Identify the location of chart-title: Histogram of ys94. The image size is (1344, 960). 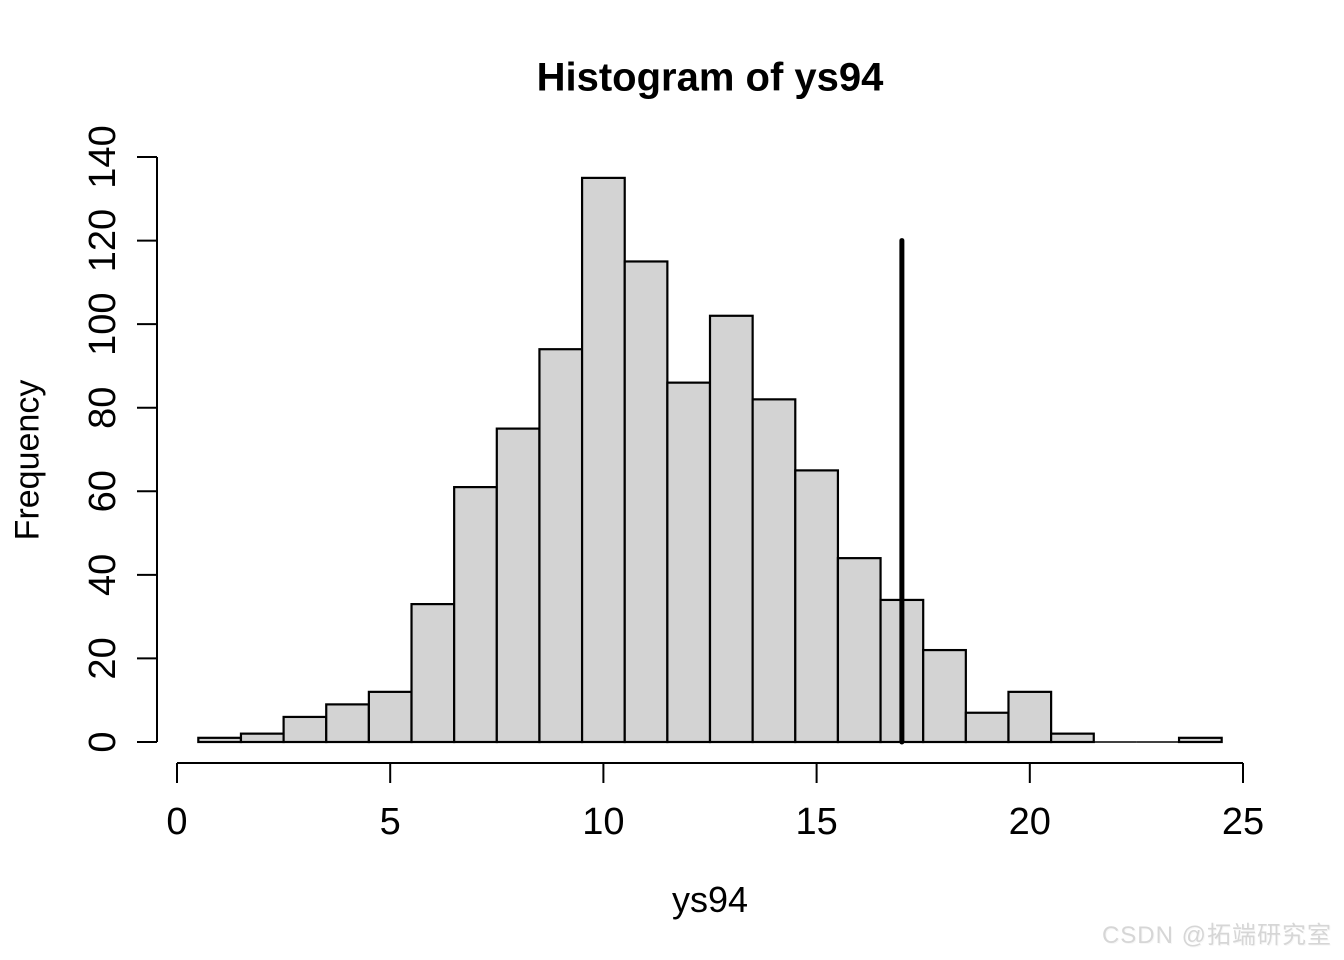
(710, 77).